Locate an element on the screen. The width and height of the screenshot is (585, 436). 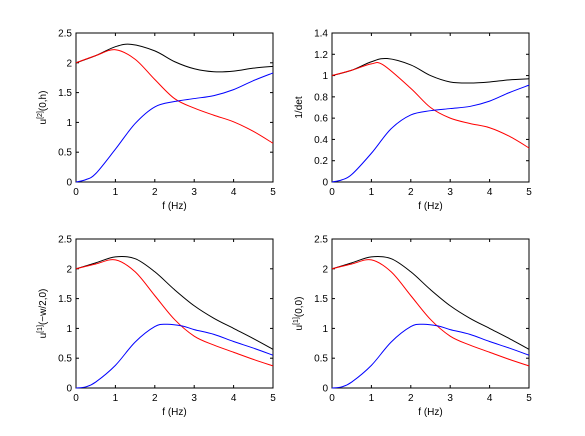
subplot-4-series-3-line is located at coordinates (430, 356).